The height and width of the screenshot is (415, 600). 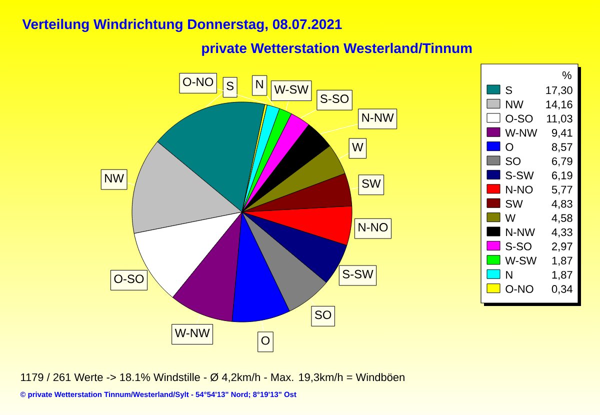 What do you see at coordinates (334, 98) in the screenshot?
I see `slice-label: S-SO` at bounding box center [334, 98].